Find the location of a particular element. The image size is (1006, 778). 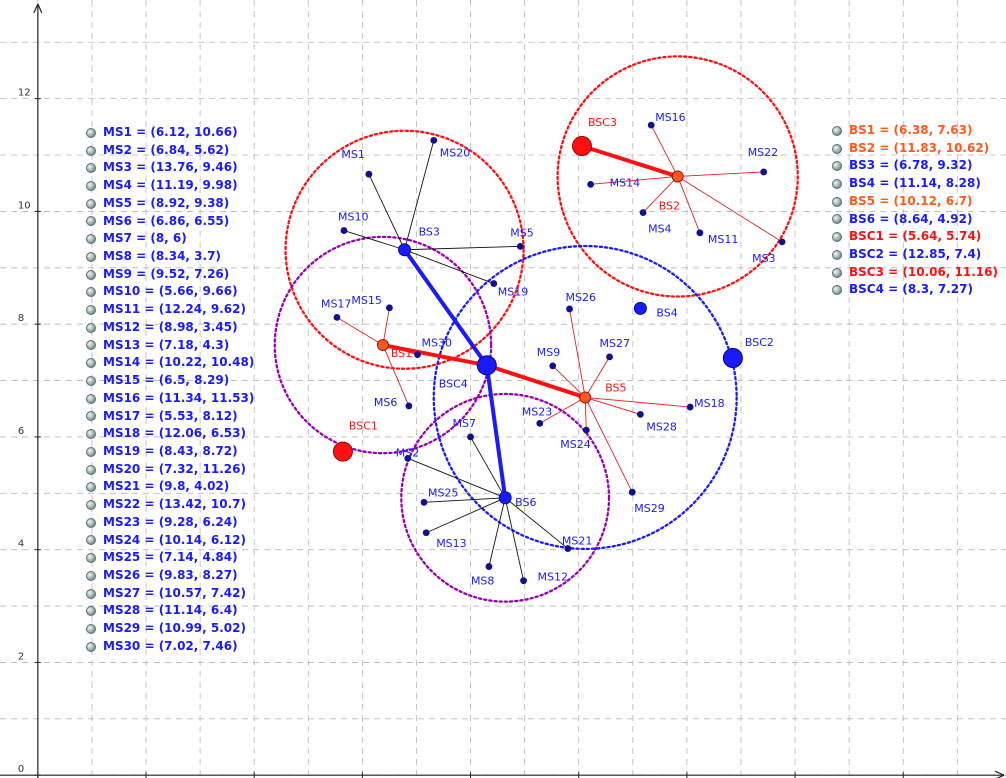

legend-entry-ms29: MS29 = (10.99, 5.02) is located at coordinates (170, 629).